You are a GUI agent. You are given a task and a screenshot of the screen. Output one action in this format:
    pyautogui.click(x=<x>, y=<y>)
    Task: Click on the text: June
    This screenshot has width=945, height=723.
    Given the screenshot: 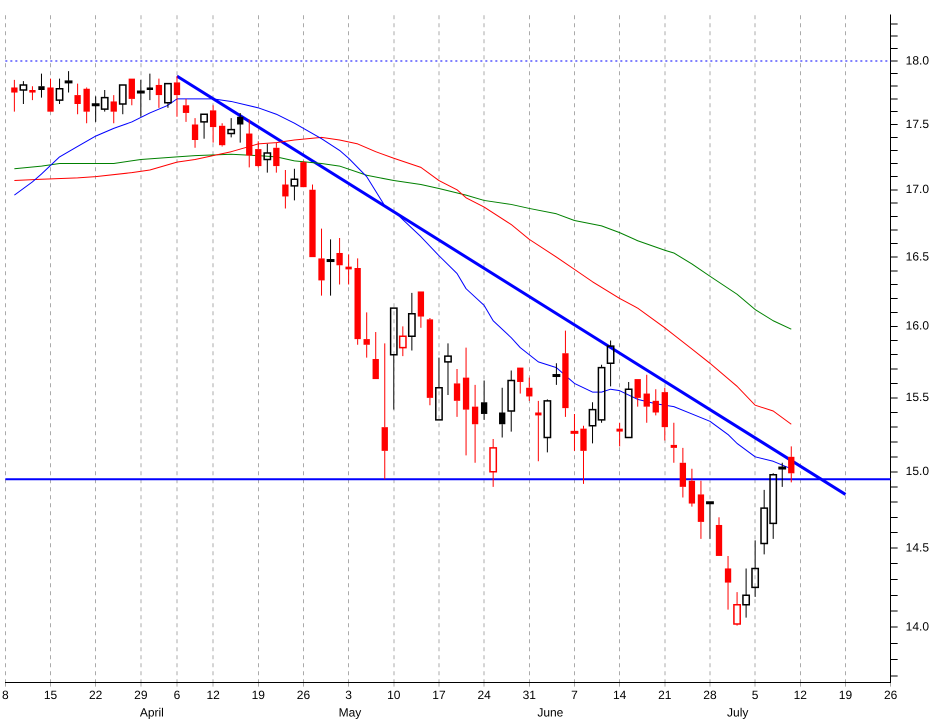 What is the action you would take?
    pyautogui.click(x=550, y=712)
    